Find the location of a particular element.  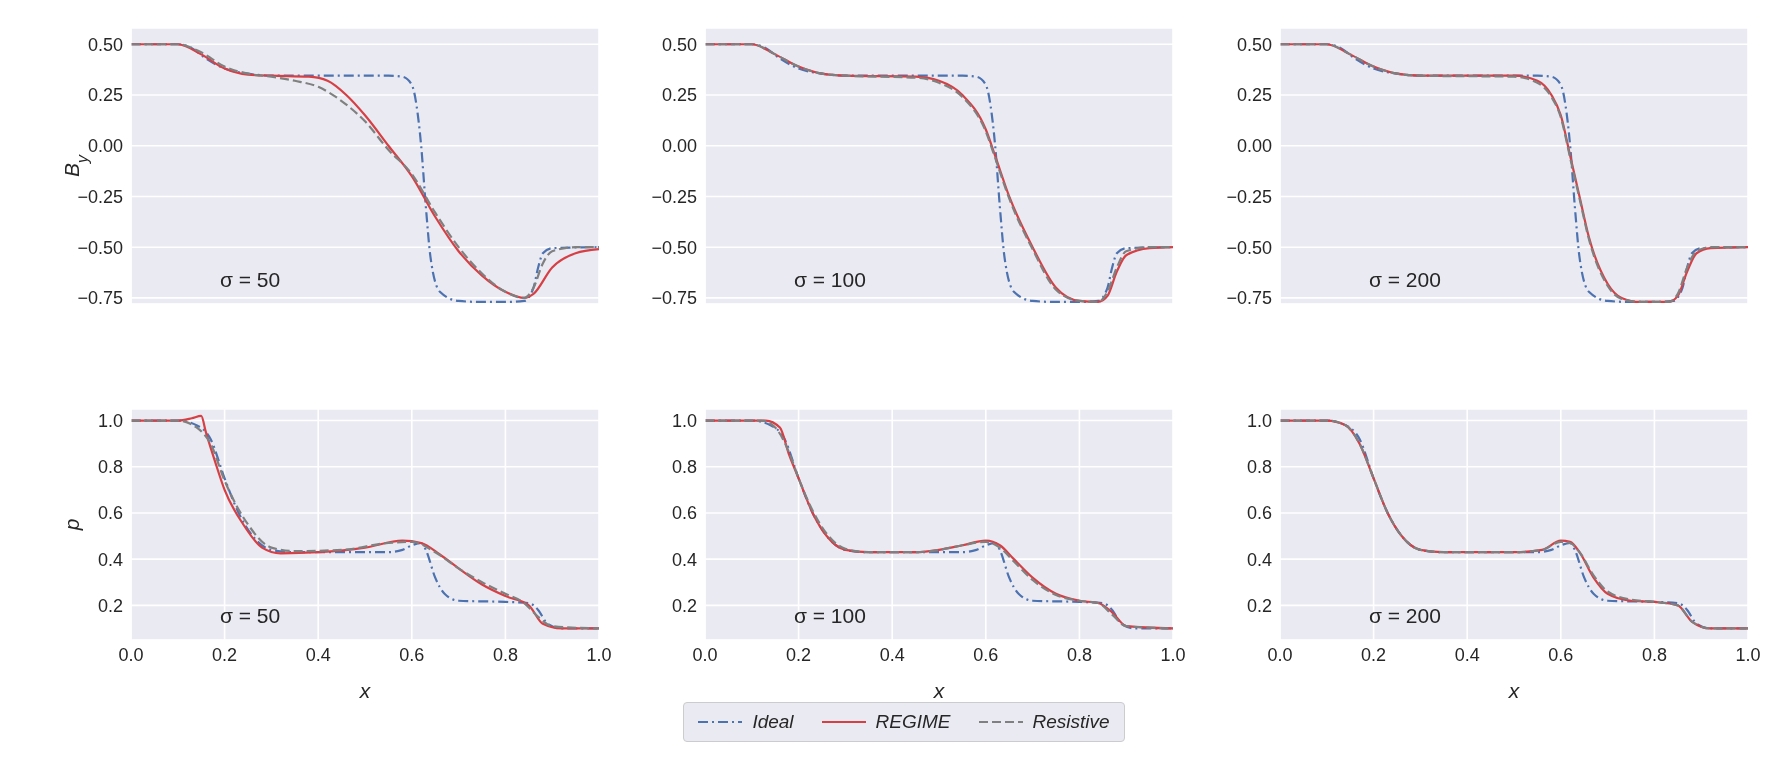

legend-label: Ideal is located at coordinates (773, 722).